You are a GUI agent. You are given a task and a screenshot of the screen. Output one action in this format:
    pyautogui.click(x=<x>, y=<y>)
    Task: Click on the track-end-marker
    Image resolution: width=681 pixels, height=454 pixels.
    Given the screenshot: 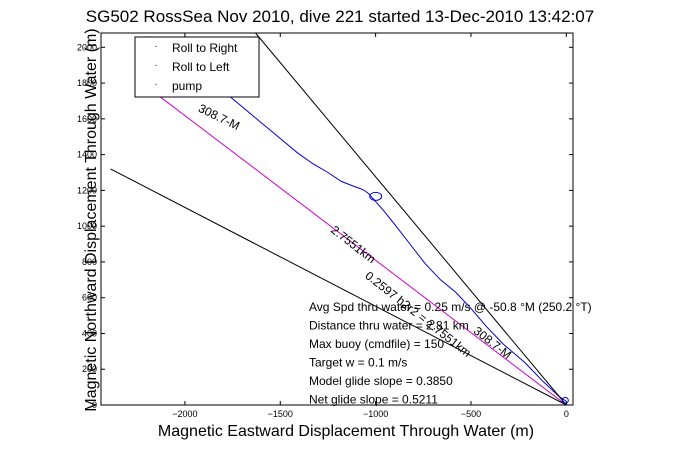 What is the action you would take?
    pyautogui.click(x=565, y=400)
    